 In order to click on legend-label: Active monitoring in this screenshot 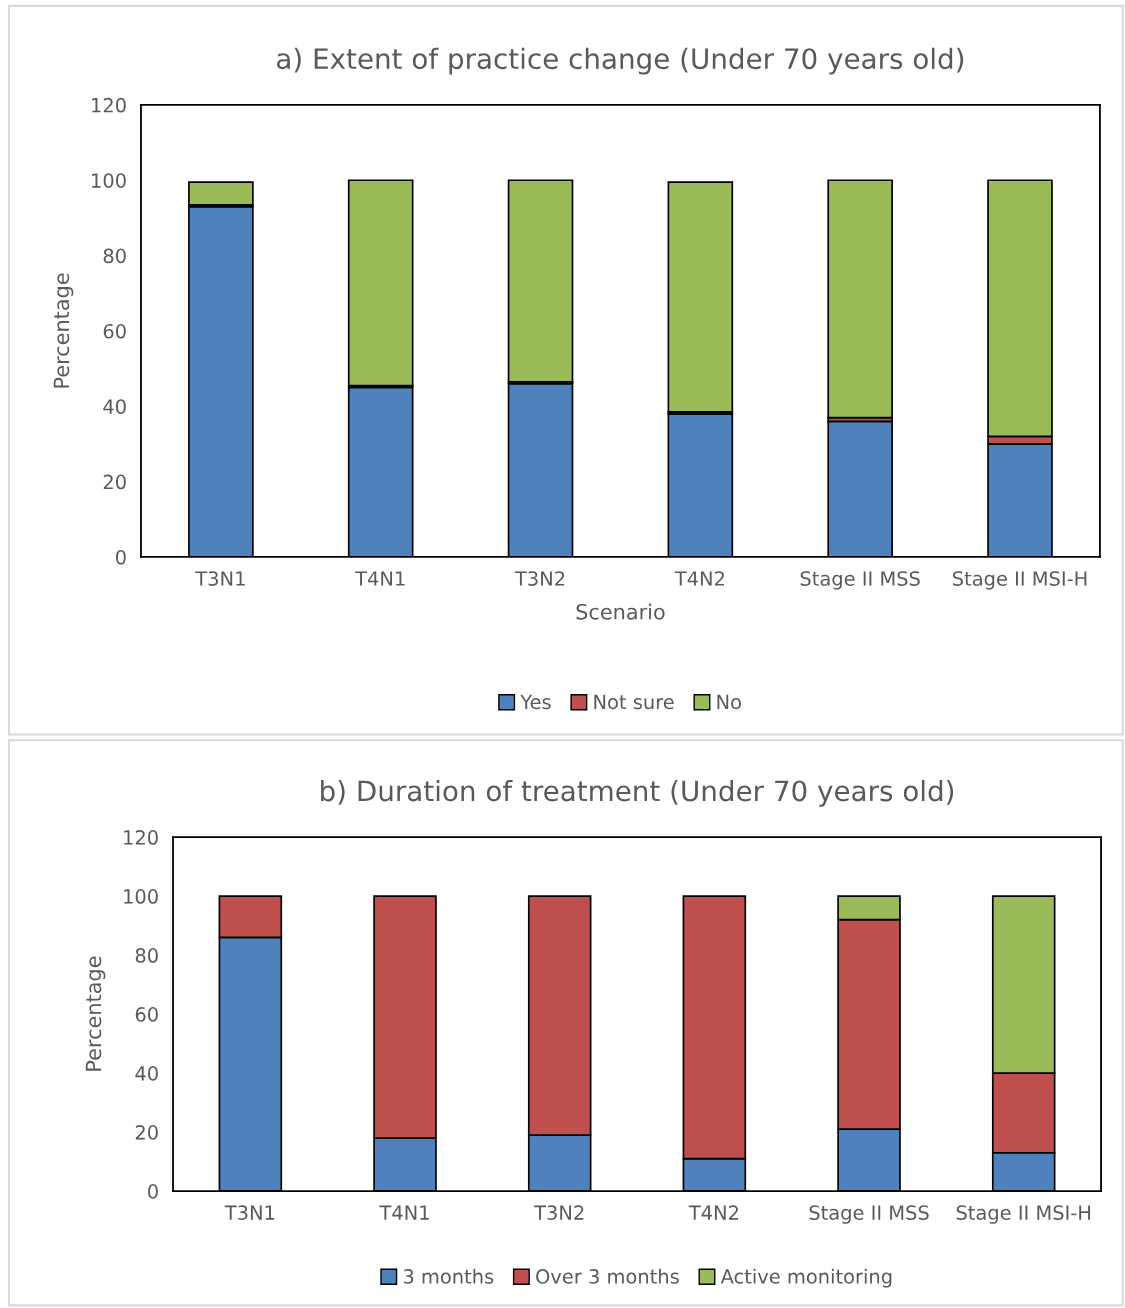, I will do `click(806, 1278)`.